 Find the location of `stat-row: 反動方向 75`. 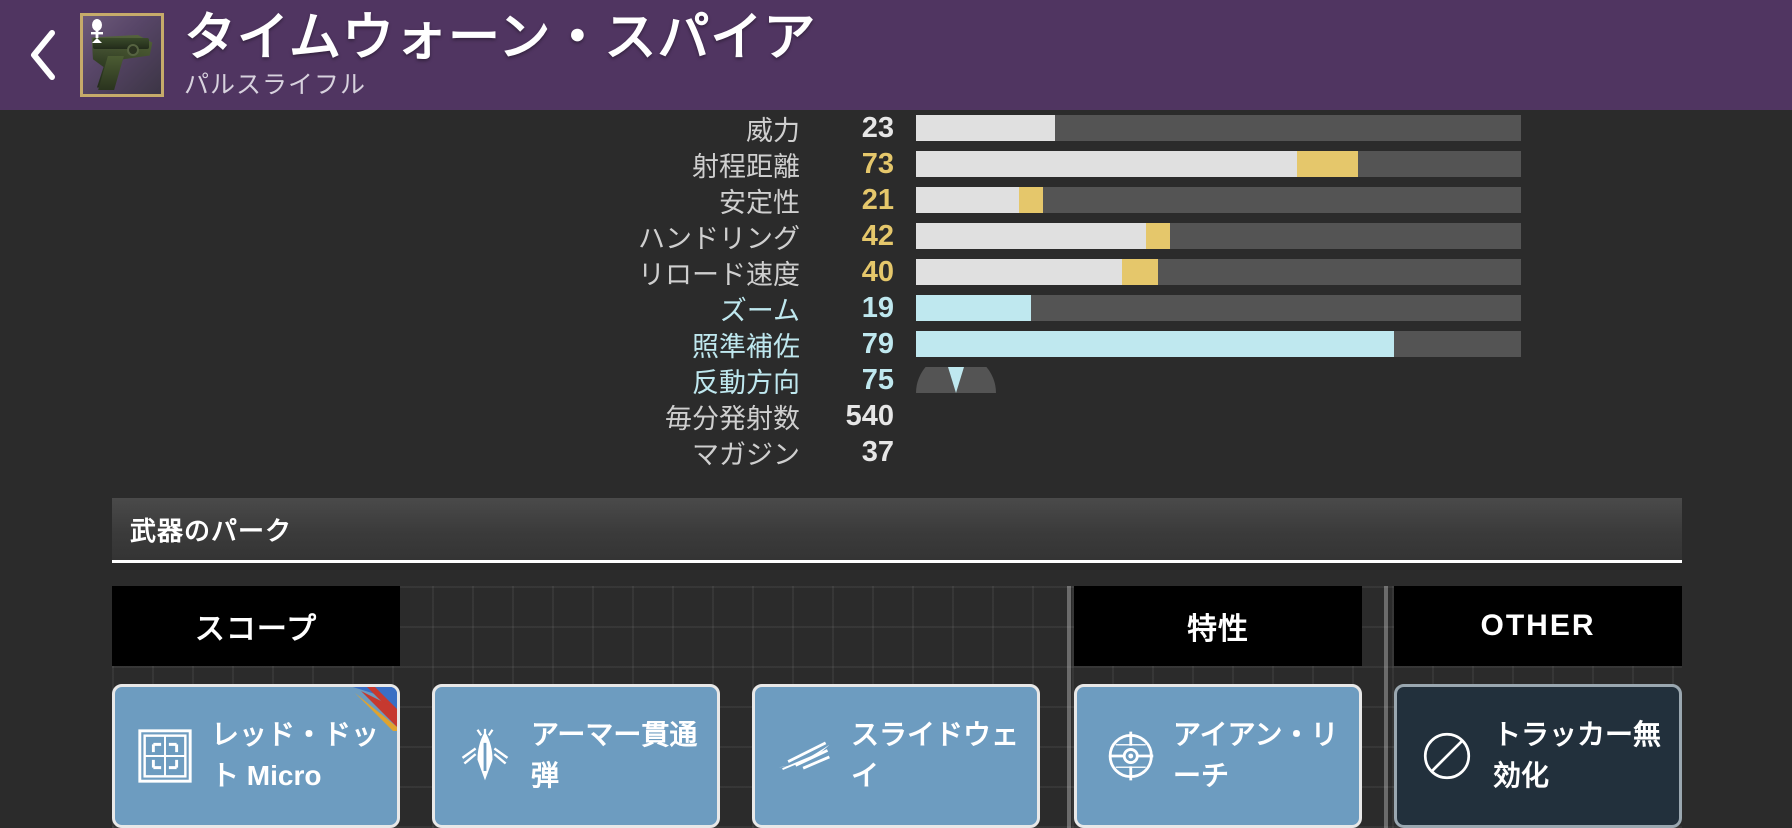

stat-row: 反動方向 75 is located at coordinates (896, 380).